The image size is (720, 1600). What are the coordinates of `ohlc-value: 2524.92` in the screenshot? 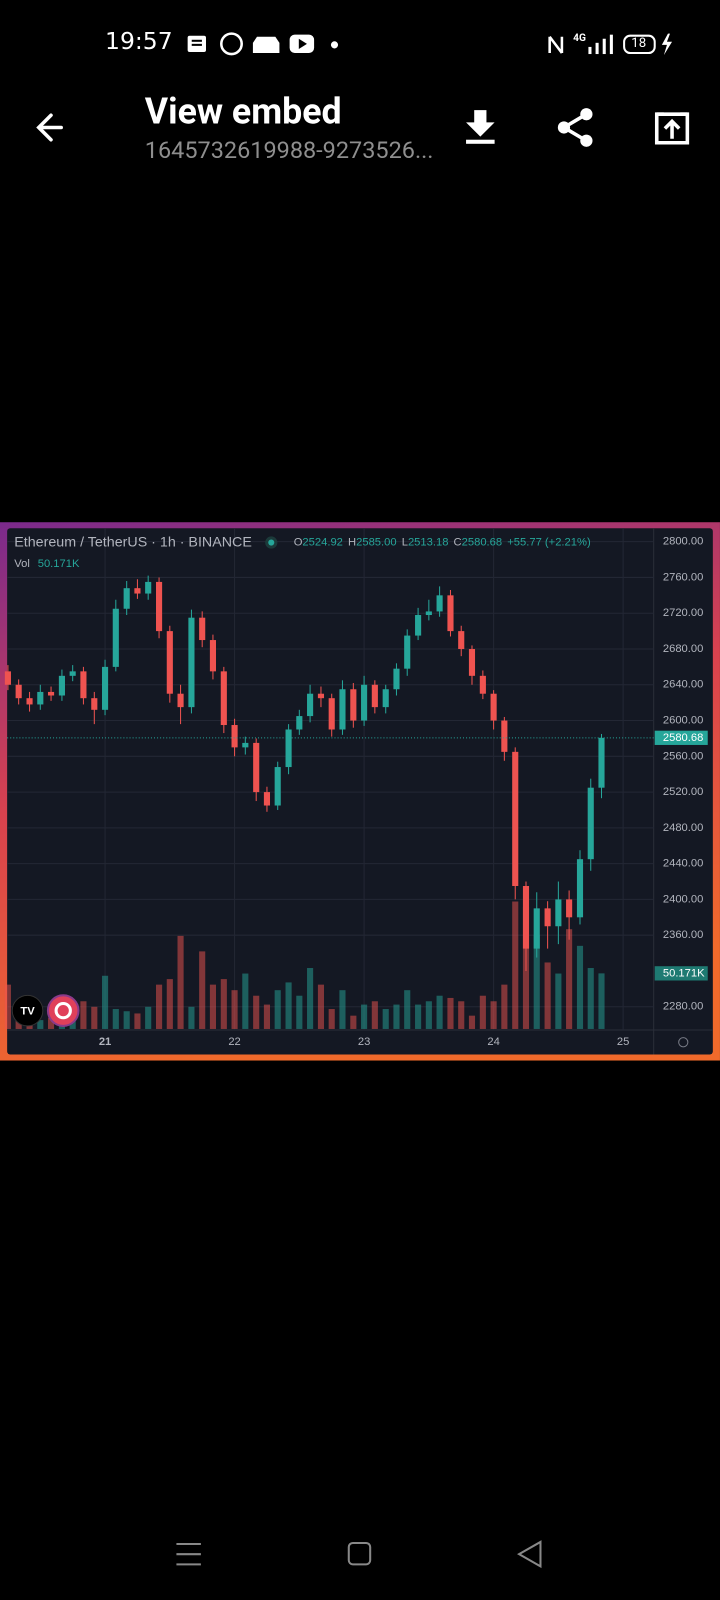 It's located at (322, 543).